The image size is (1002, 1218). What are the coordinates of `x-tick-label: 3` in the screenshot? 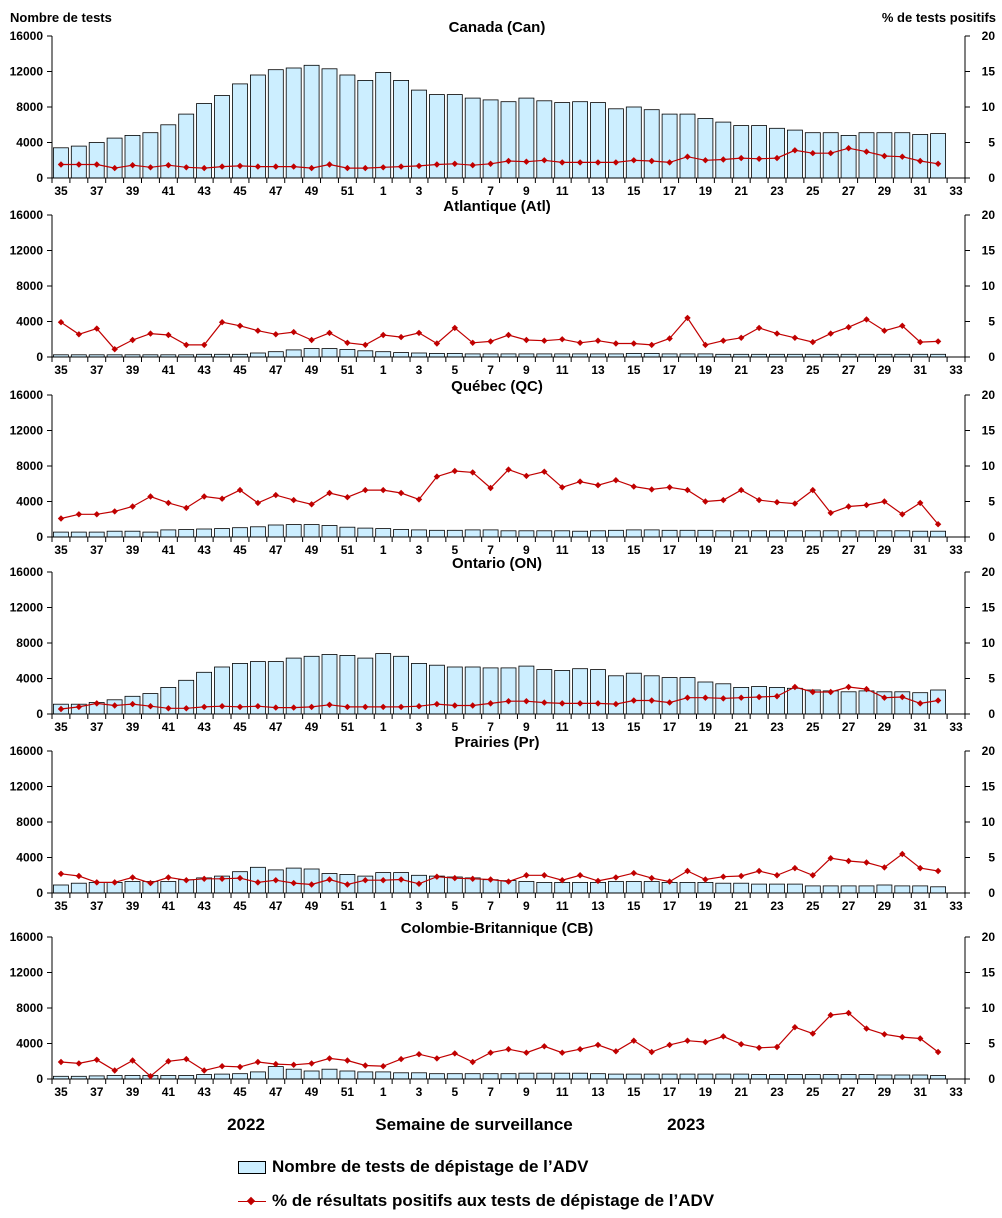 It's located at (419, 550).